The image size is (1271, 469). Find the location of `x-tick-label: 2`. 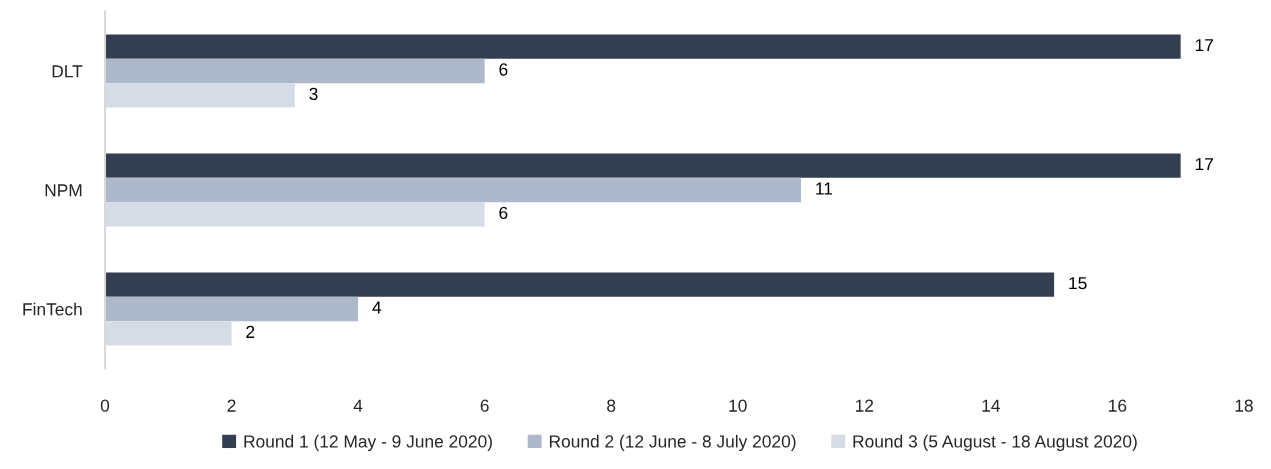

x-tick-label: 2 is located at coordinates (231, 405).